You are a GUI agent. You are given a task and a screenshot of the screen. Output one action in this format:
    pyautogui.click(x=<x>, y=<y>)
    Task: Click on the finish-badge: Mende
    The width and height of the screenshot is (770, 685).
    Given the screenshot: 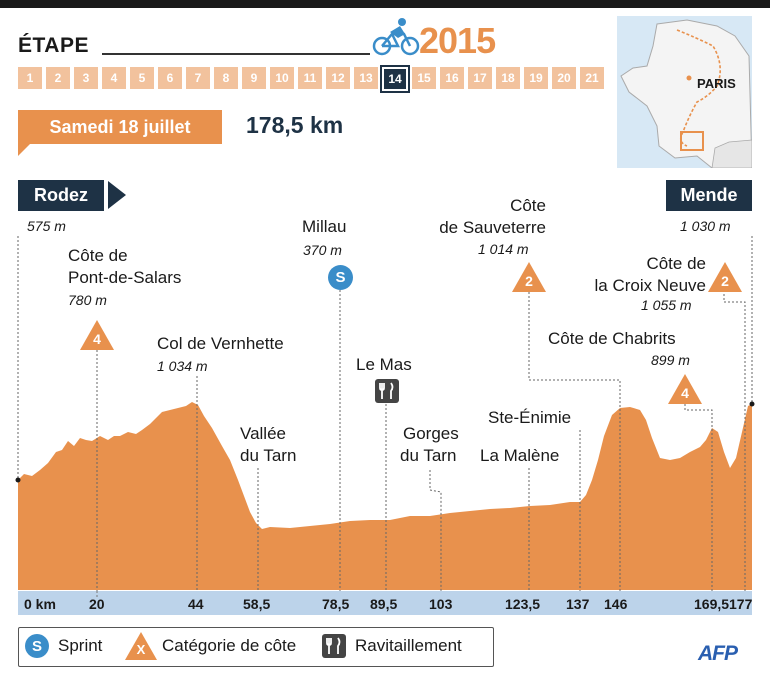 What is the action you would take?
    pyautogui.click(x=709, y=195)
    